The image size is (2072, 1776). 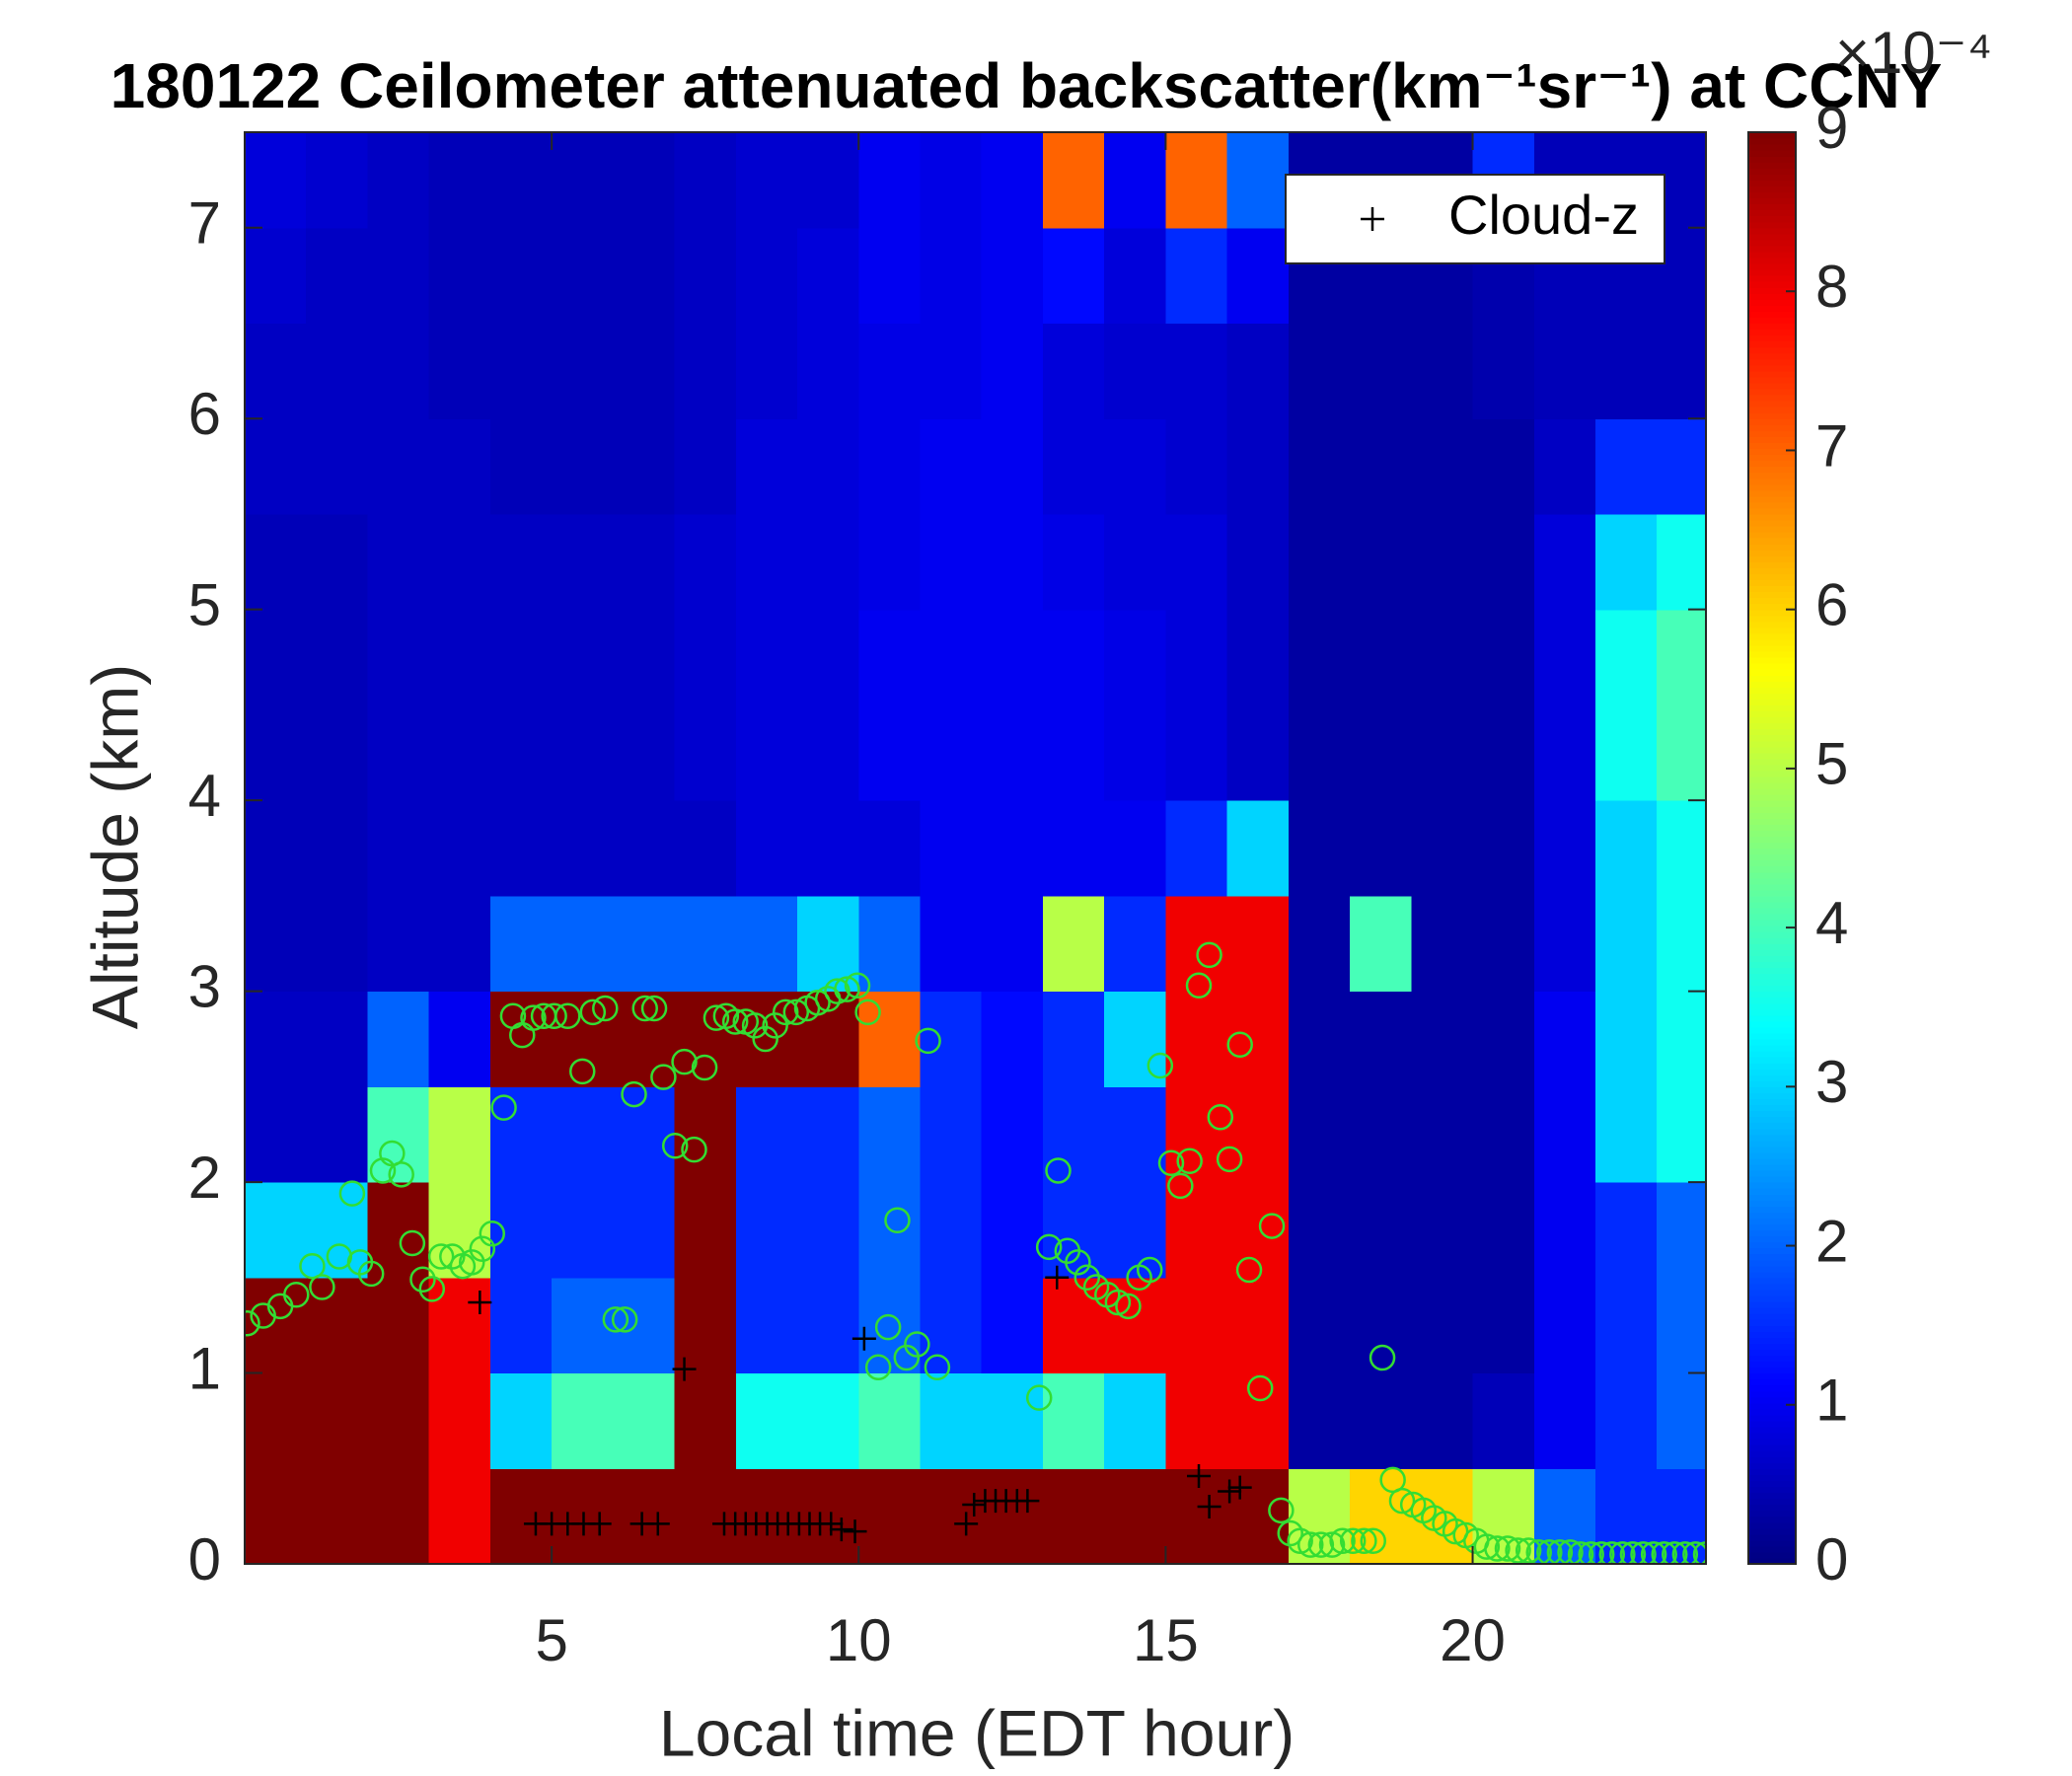 I want to click on legend-box, so click(x=1475, y=219).